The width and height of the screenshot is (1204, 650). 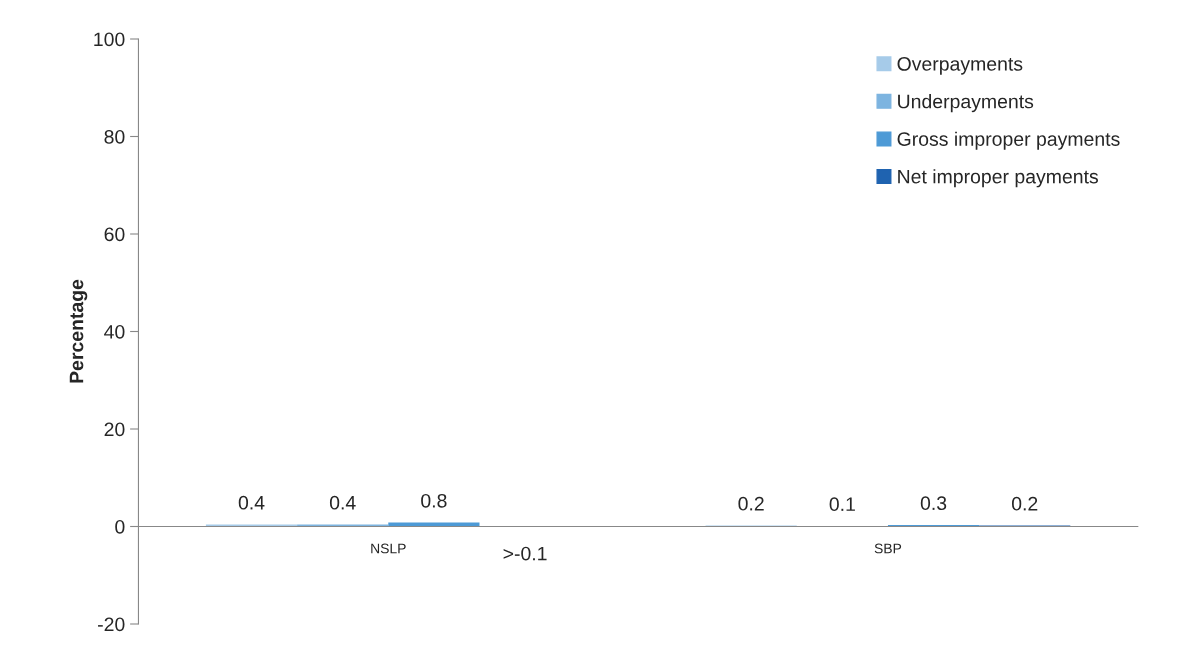 What do you see at coordinates (114, 234) in the screenshot?
I see `y-tick-label: 60` at bounding box center [114, 234].